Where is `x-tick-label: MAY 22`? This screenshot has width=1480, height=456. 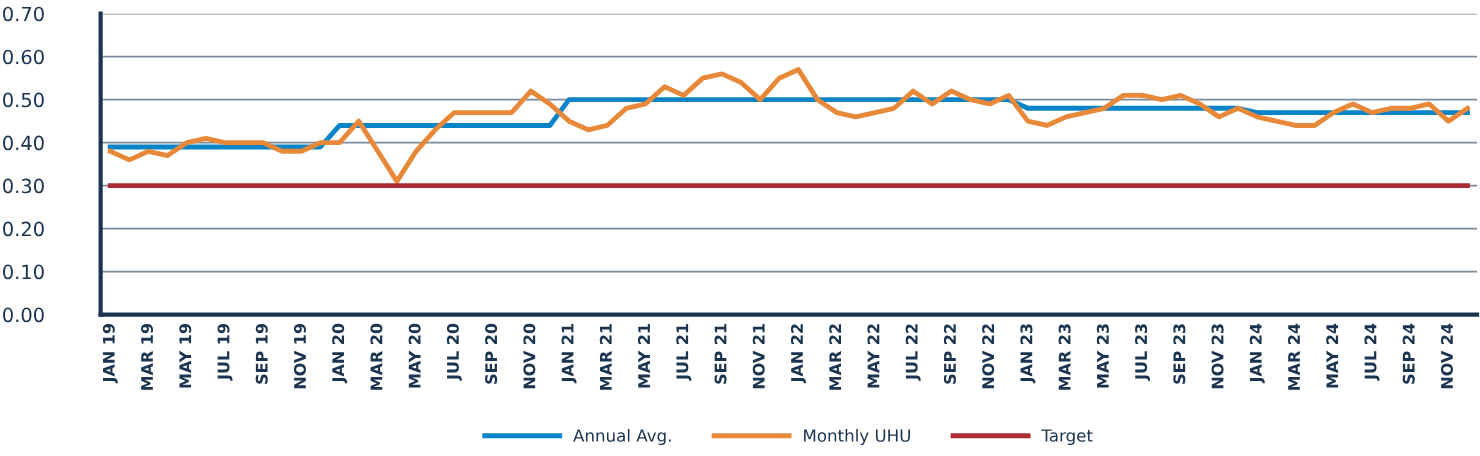 x-tick-label: MAY 22 is located at coordinates (873, 356).